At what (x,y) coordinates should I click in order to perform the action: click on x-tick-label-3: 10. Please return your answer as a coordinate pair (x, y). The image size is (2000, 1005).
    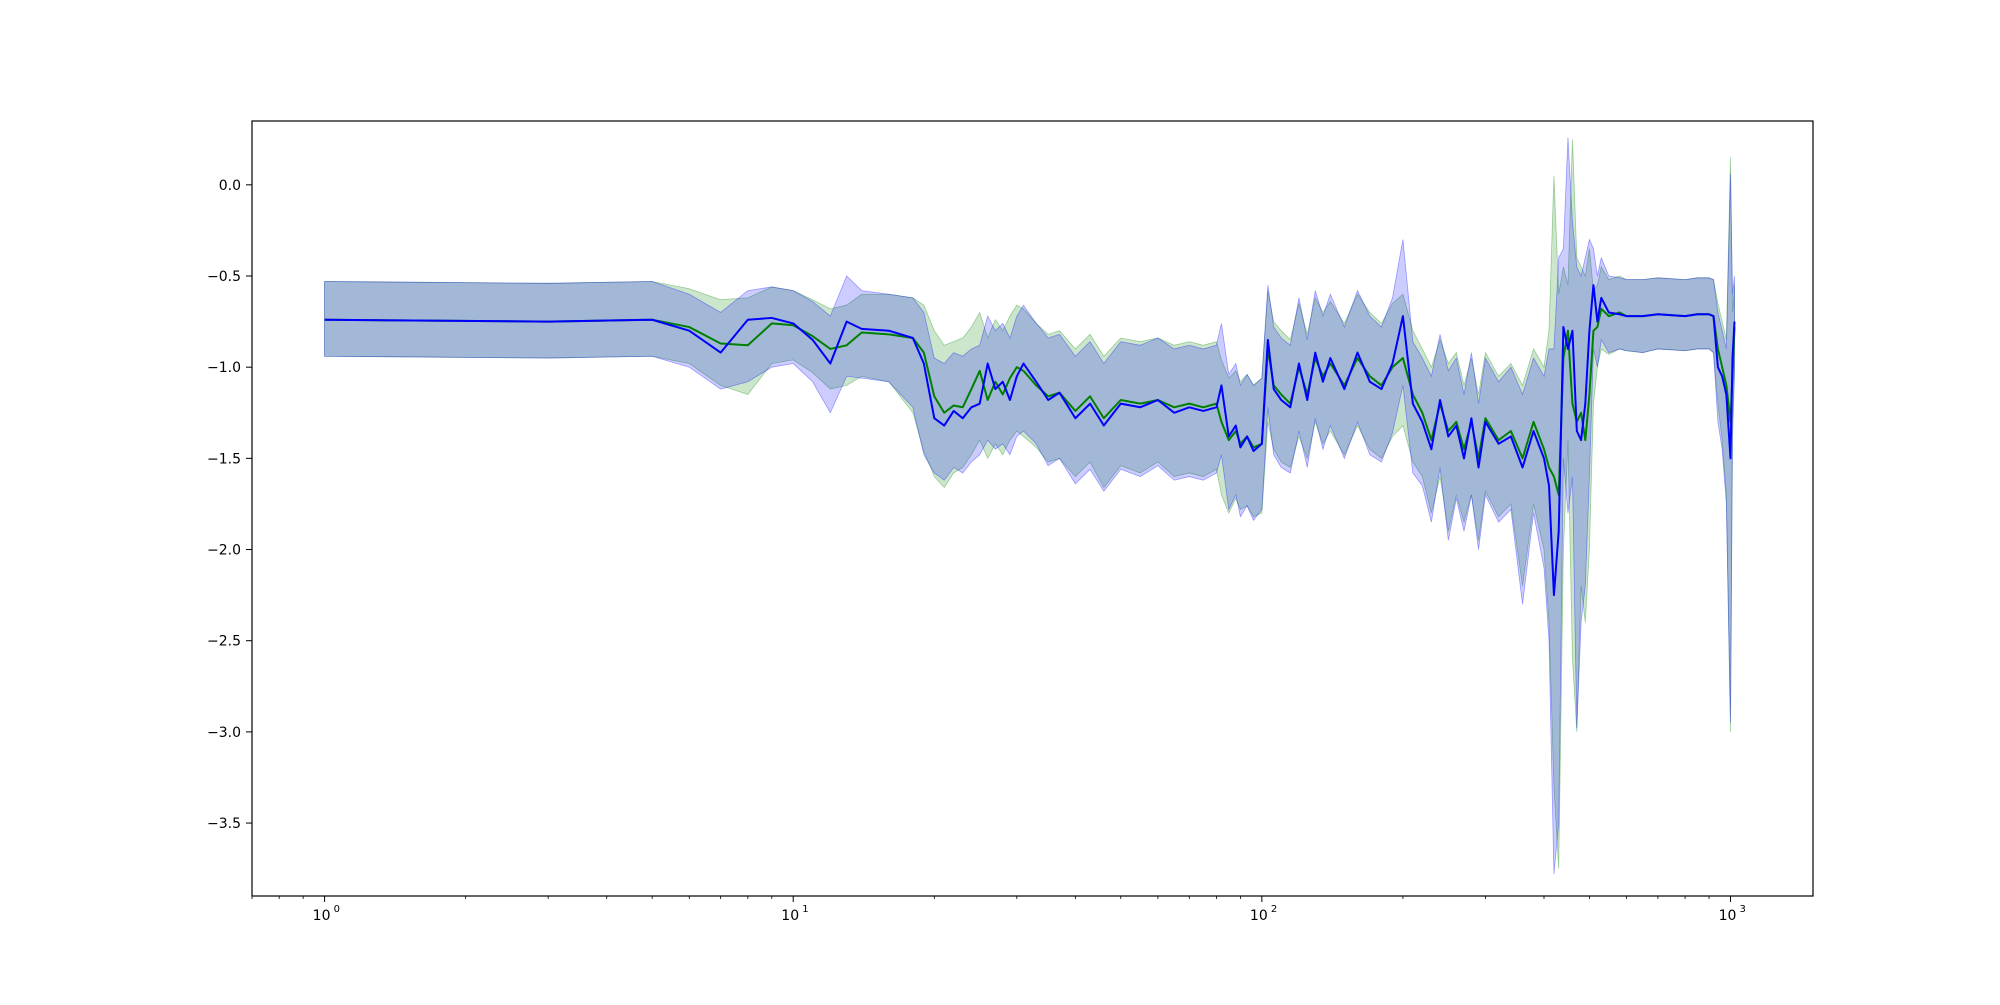
    Looking at the image, I should click on (1728, 916).